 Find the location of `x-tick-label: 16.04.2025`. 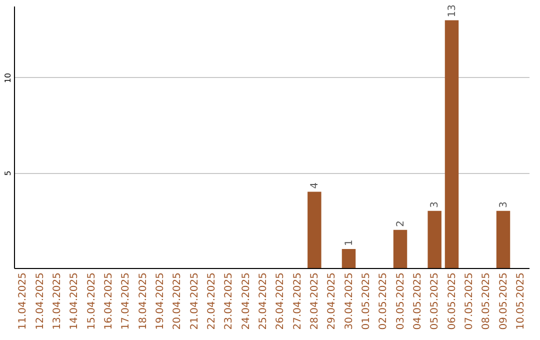

x-tick-label: 16.04.2025 is located at coordinates (108, 301).